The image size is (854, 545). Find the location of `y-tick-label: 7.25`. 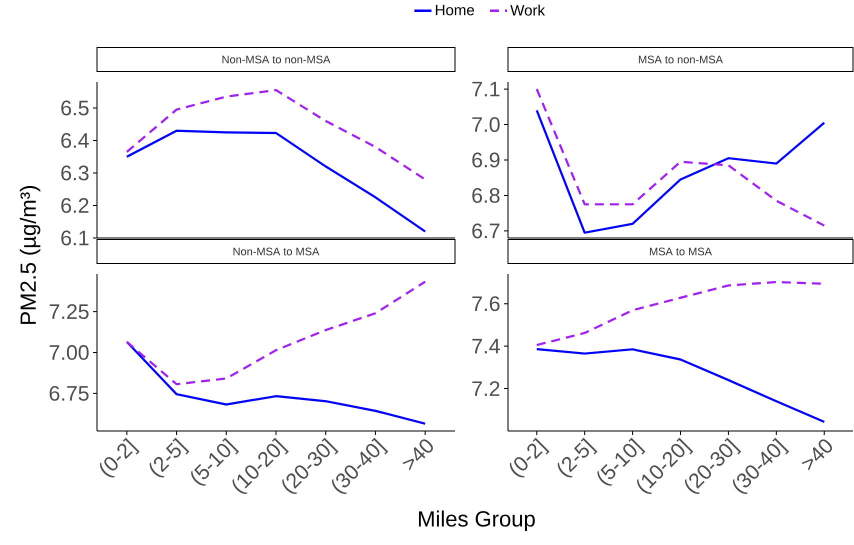

y-tick-label: 7.25 is located at coordinates (69, 312).